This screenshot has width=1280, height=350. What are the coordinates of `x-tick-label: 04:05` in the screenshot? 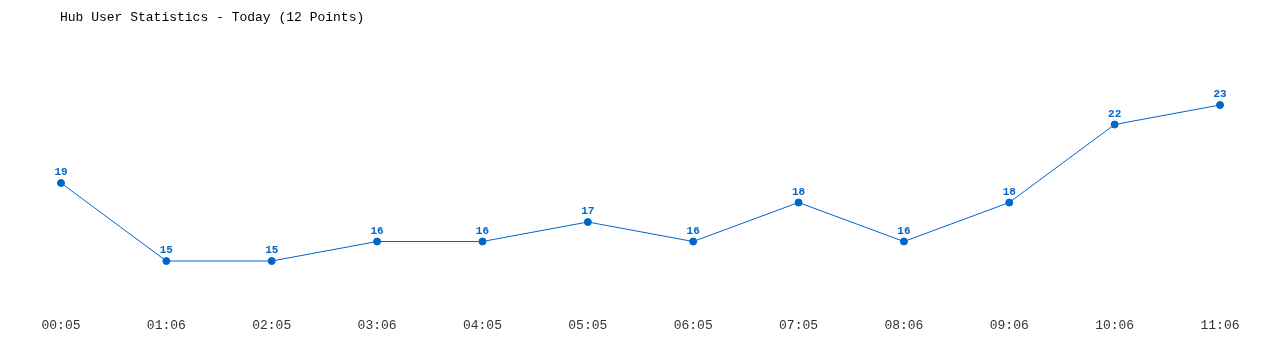 It's located at (482, 326).